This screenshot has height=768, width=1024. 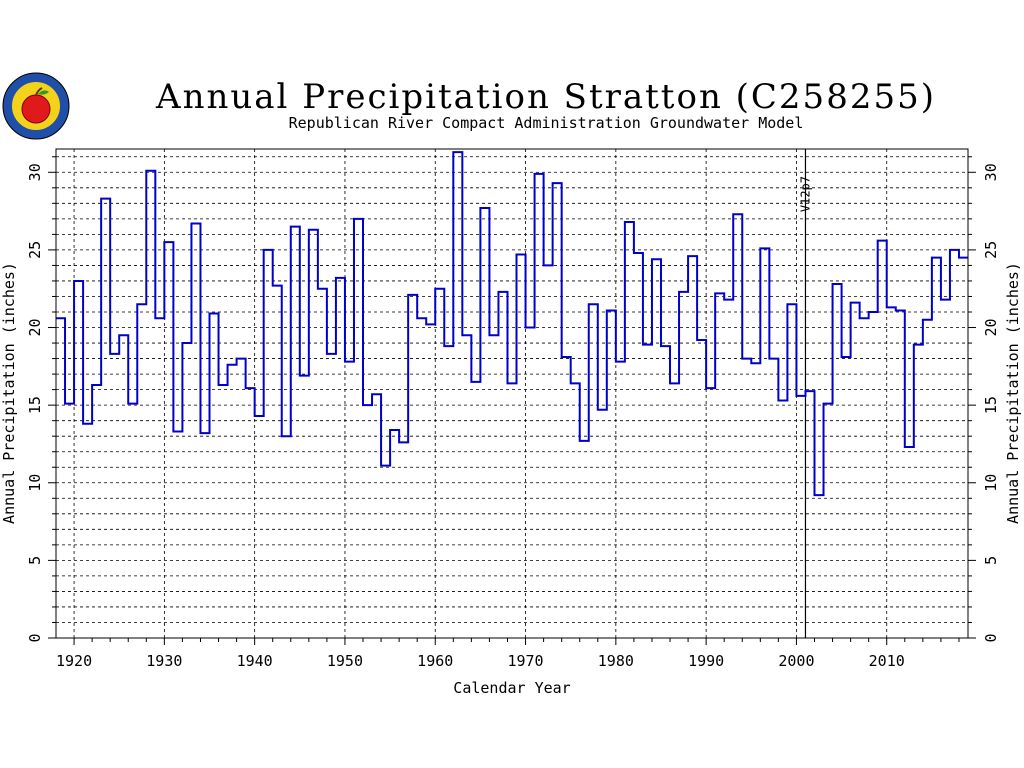 I want to click on y-tick-label-right: 25, so click(x=991, y=250).